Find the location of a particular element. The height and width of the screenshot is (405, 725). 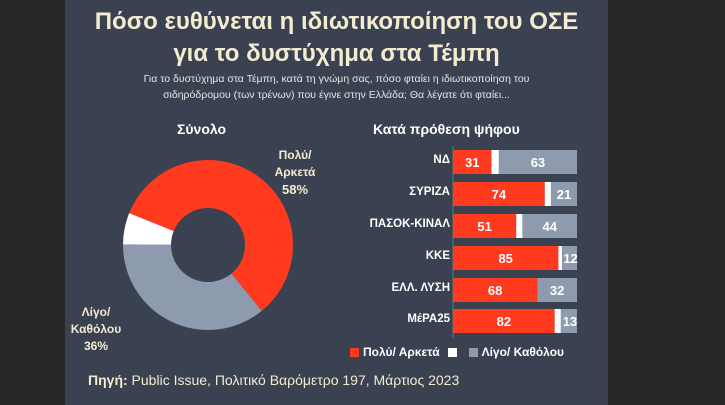

donut-label-red-line1: Πολύ/ is located at coordinates (295, 155).